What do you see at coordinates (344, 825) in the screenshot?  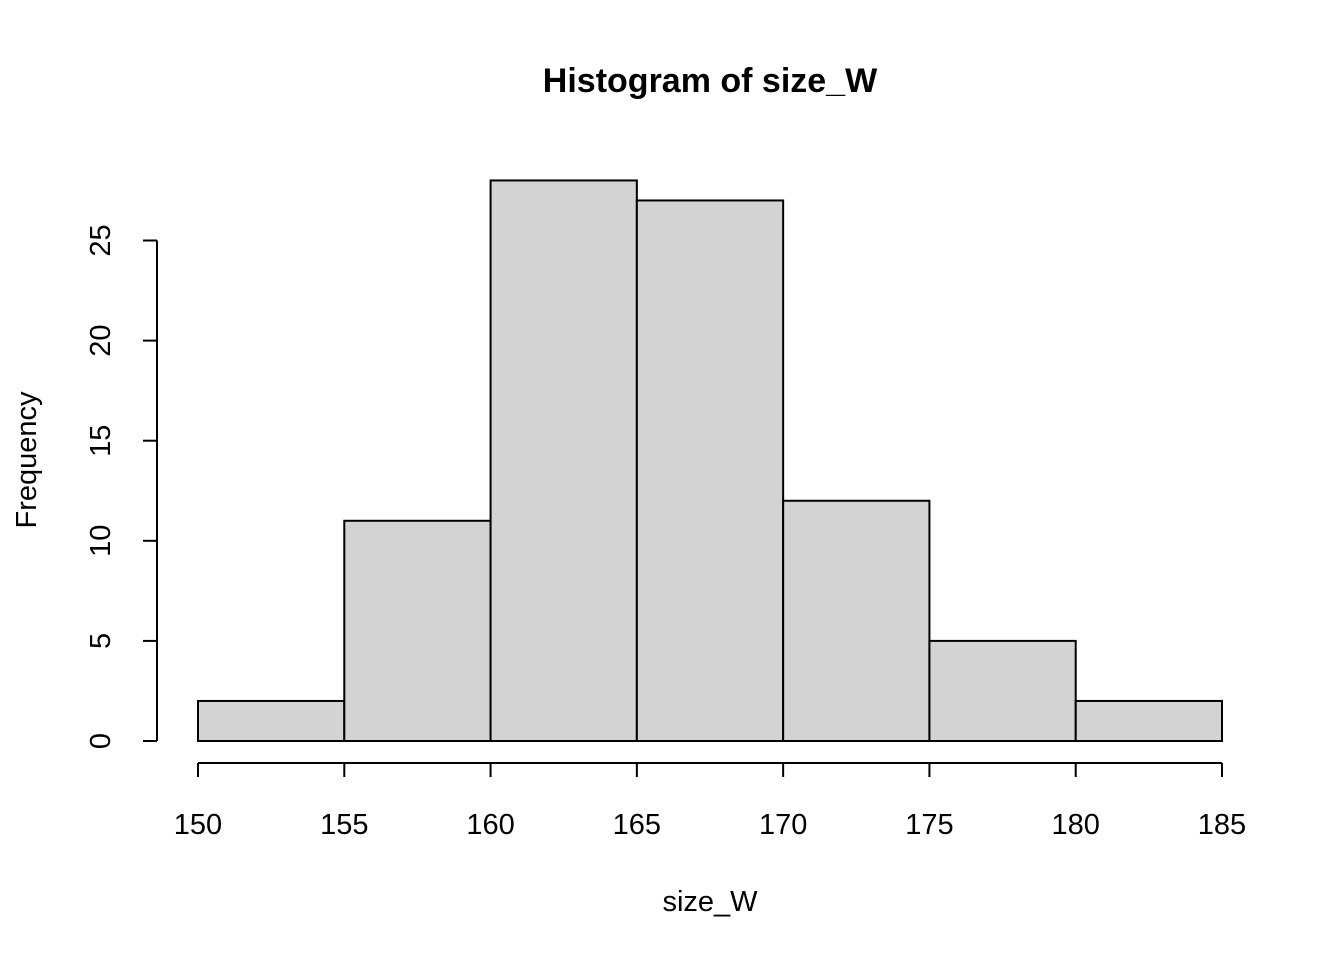 I see `x-tick-label-155: 155` at bounding box center [344, 825].